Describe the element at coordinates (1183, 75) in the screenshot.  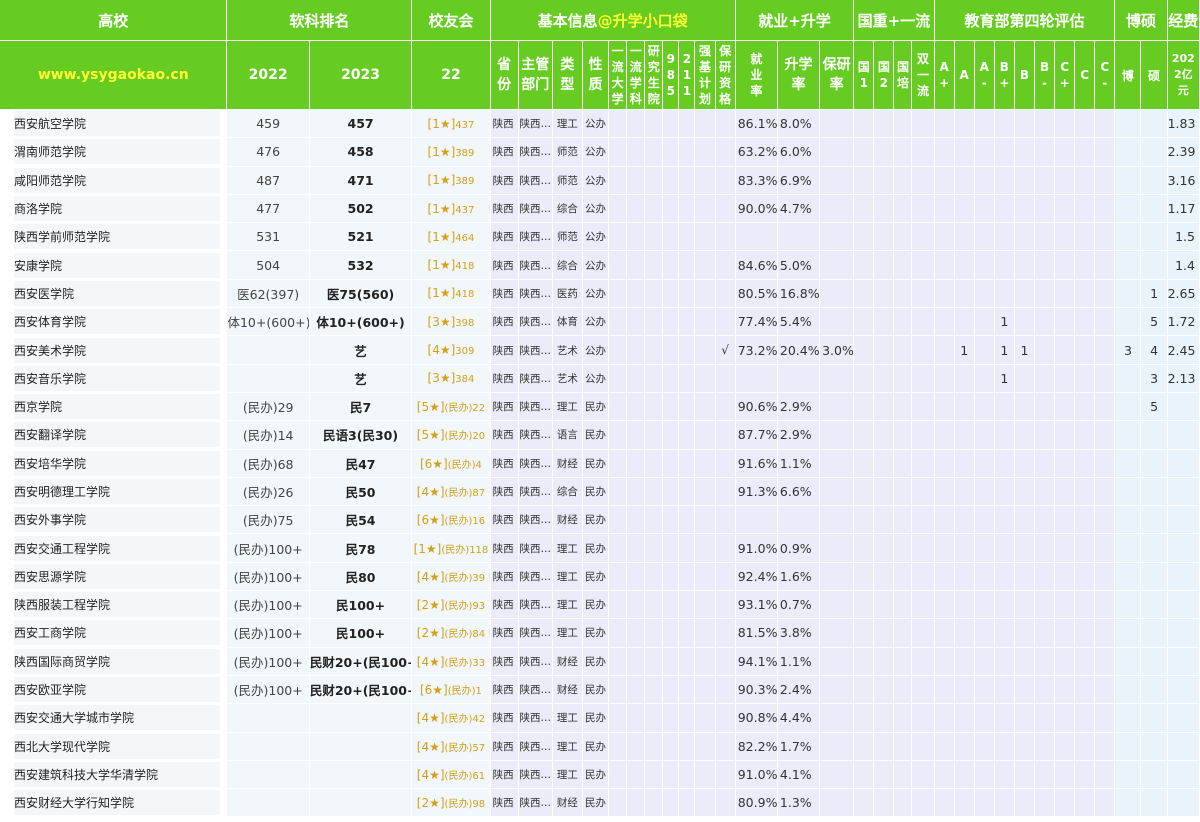
I see `header-fee-unit: 2022亿元` at that location.